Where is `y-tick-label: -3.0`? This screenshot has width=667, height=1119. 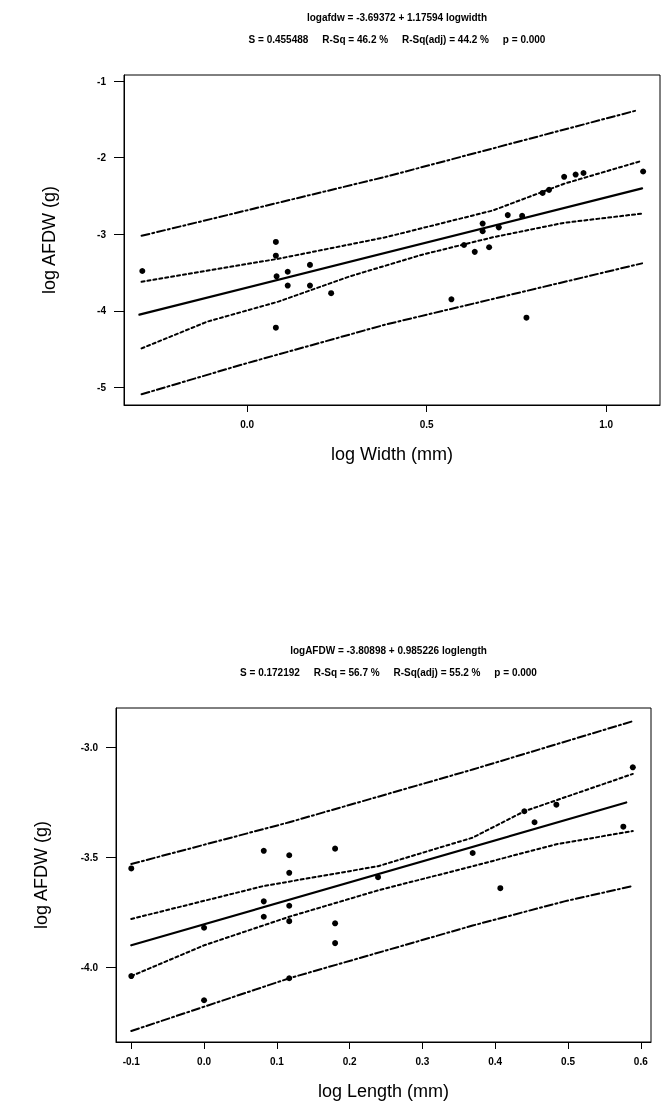
y-tick-label: -3.0 is located at coordinates (89, 748).